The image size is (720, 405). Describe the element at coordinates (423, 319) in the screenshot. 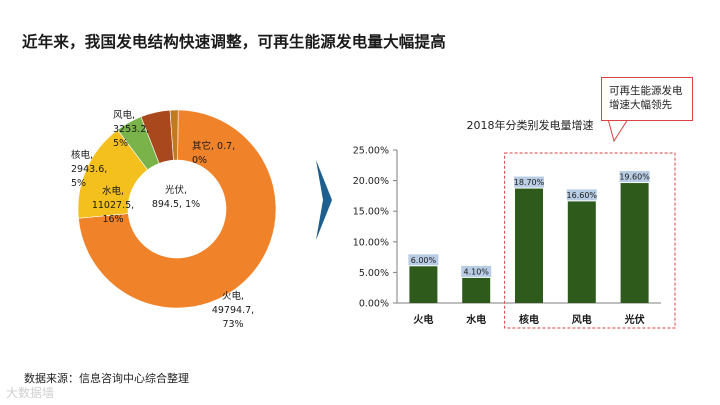

I see `x-tick-label: 火电` at that location.